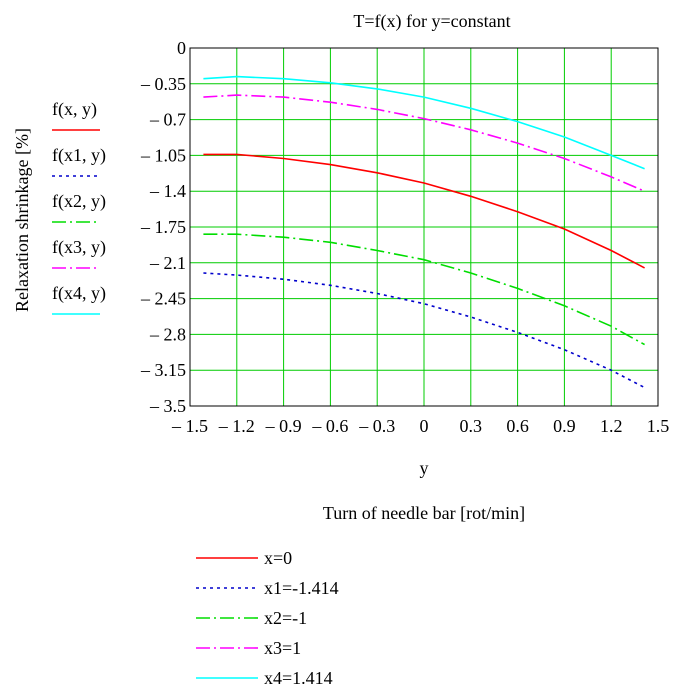  I want to click on legend-entry: x4=1.414, so click(298, 678).